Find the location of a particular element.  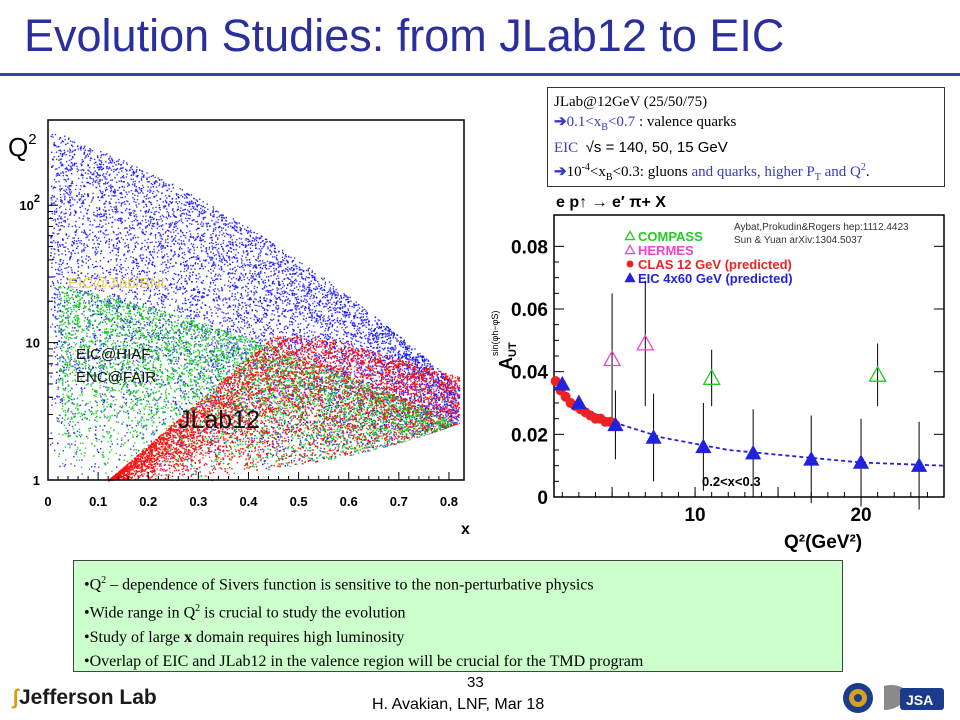

scatter-x-tick-label: 0 is located at coordinates (47, 501).